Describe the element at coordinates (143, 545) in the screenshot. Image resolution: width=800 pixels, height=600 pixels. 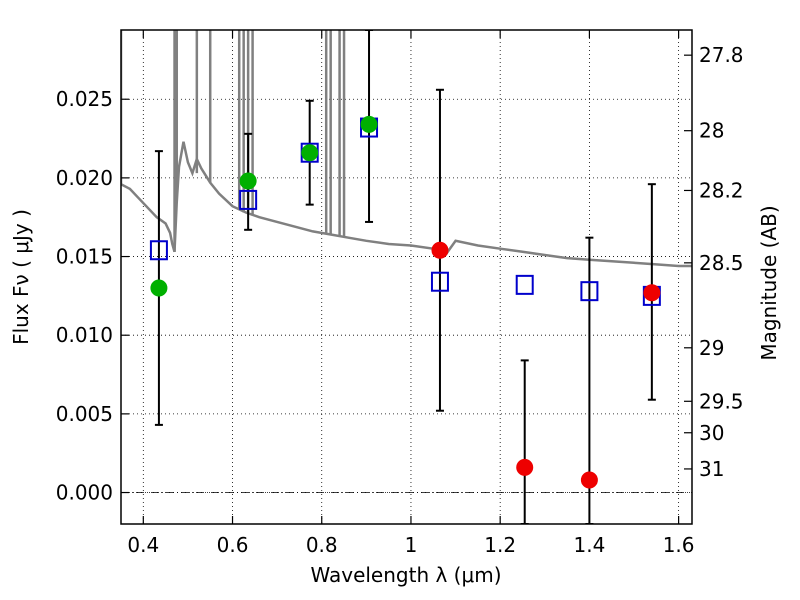
I see `x-tick-label: 0.4` at that location.